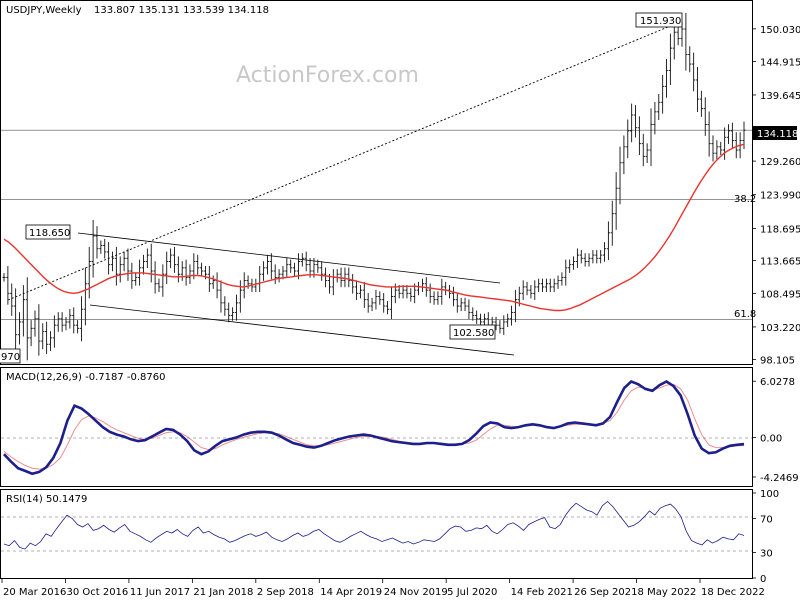 The image size is (800, 600). Describe the element at coordinates (605, 592) in the screenshot. I see `date-tick-label: 26 Sep 2021` at that location.